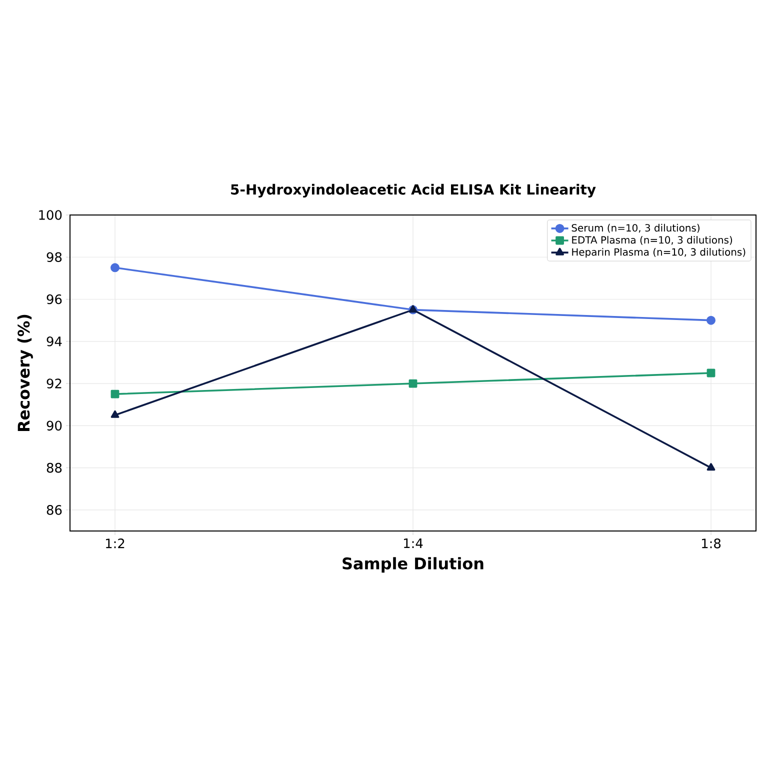 The height and width of the screenshot is (764, 764). What do you see at coordinates (54, 510) in the screenshot?
I see `y-tick-label: 86` at bounding box center [54, 510].